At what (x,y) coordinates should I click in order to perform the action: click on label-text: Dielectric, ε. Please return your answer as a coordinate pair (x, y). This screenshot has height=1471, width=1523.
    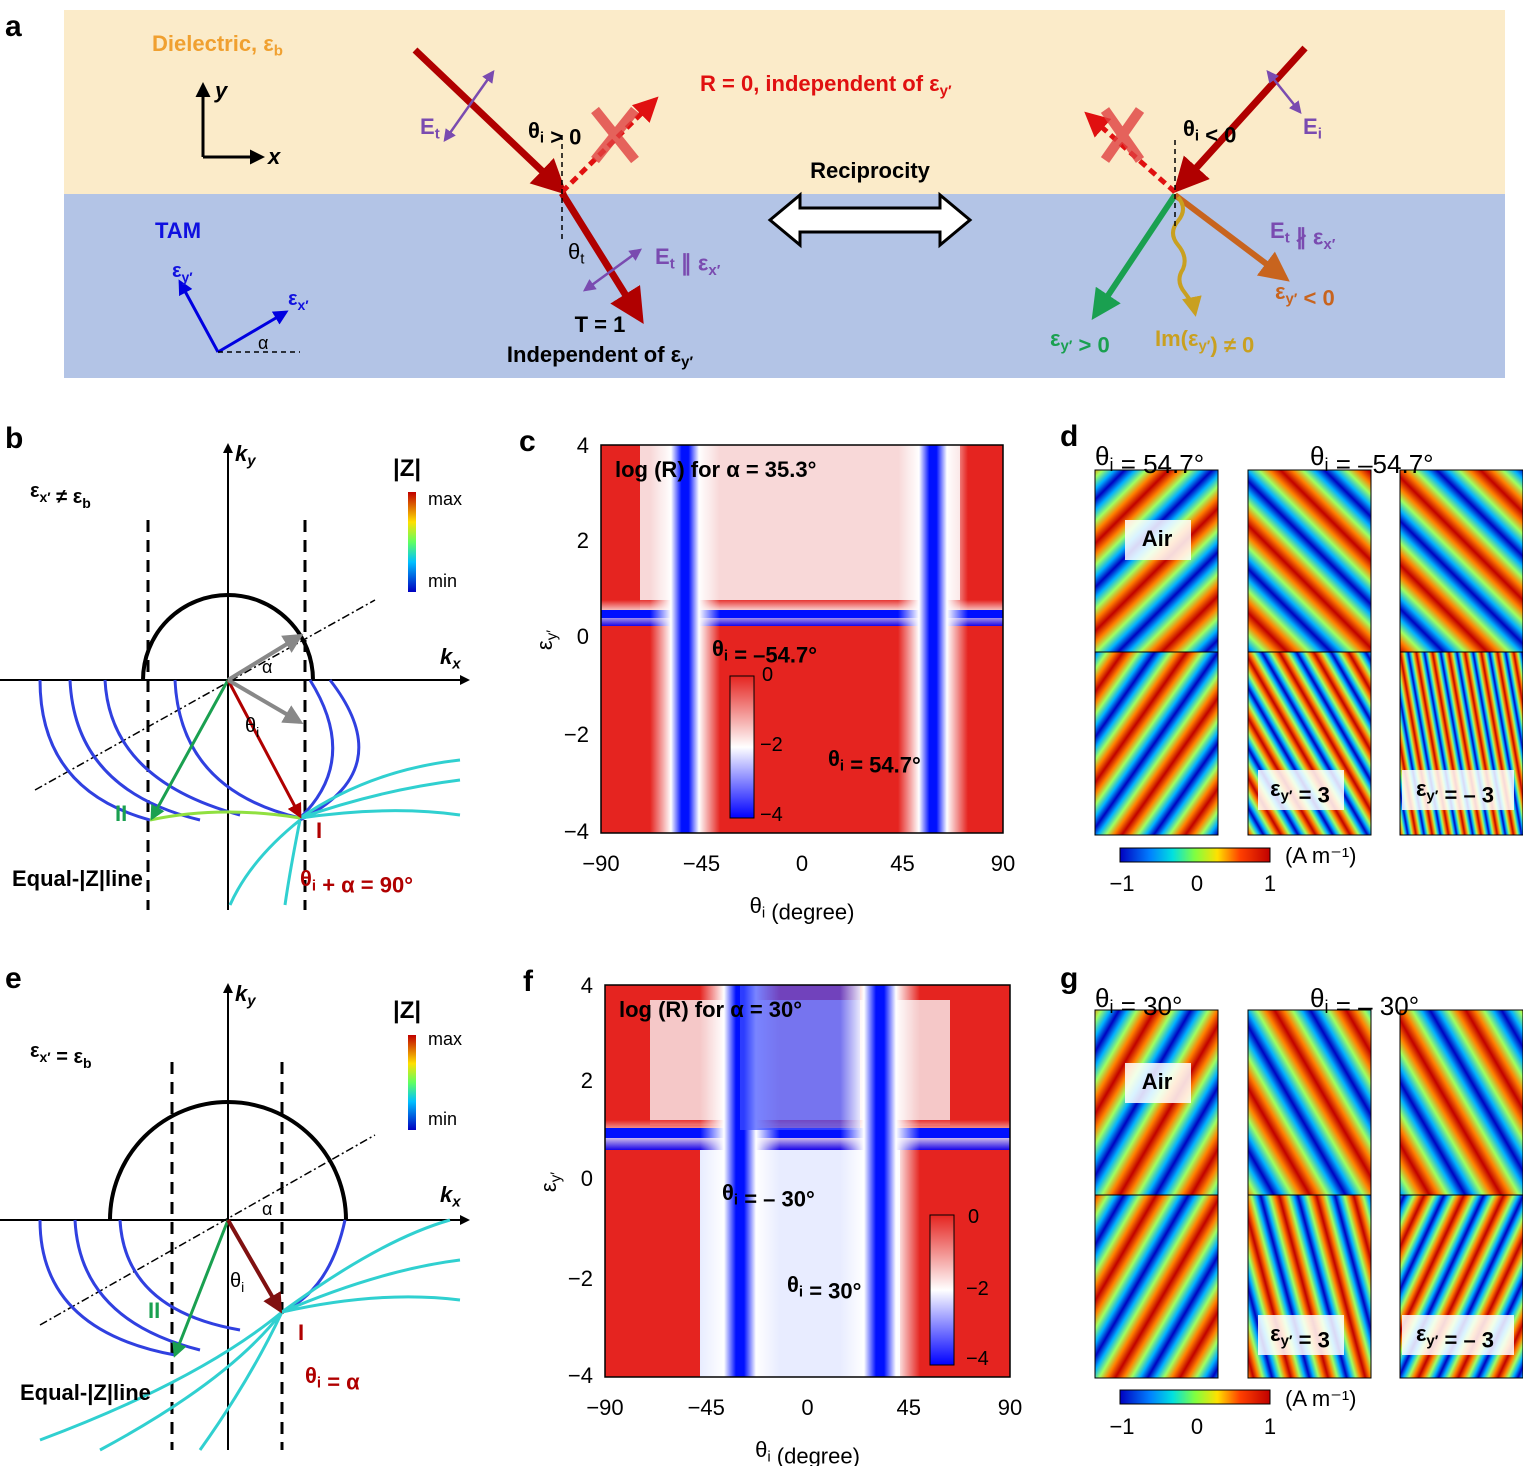
    Looking at the image, I should click on (213, 43).